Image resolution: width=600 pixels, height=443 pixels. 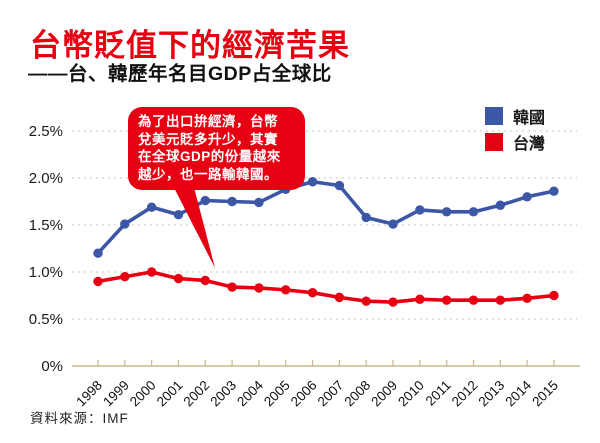 I want to click on korea-data-point-2000, so click(x=151, y=207).